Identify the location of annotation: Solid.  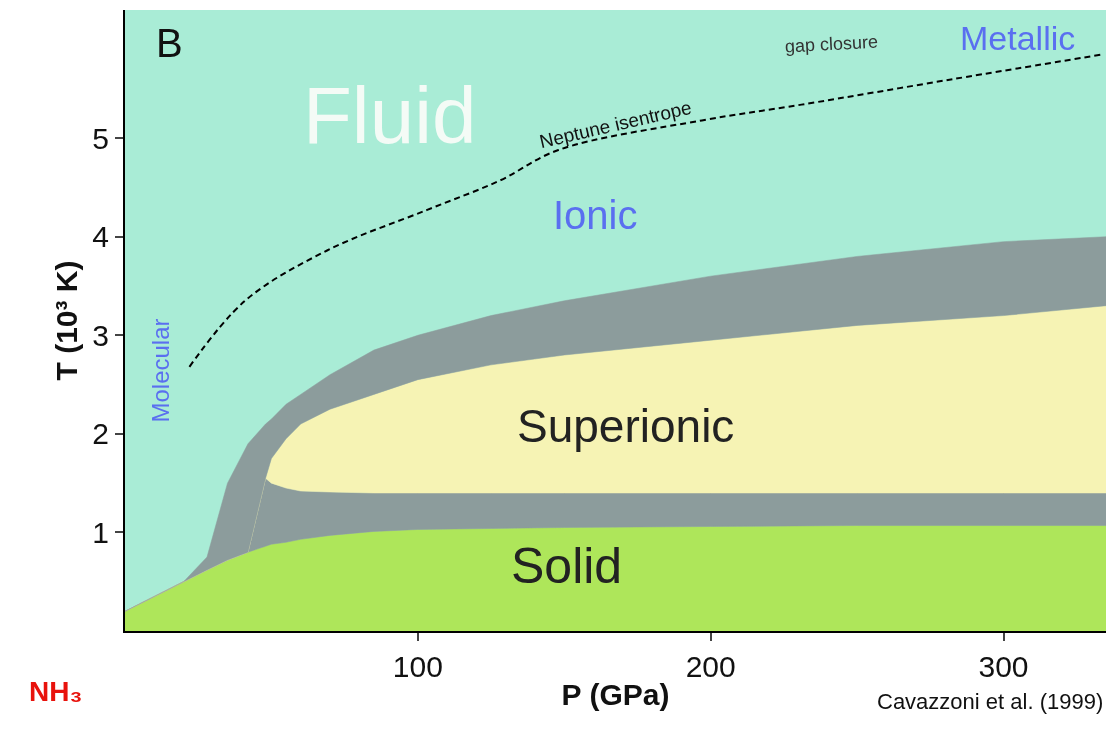
(567, 566).